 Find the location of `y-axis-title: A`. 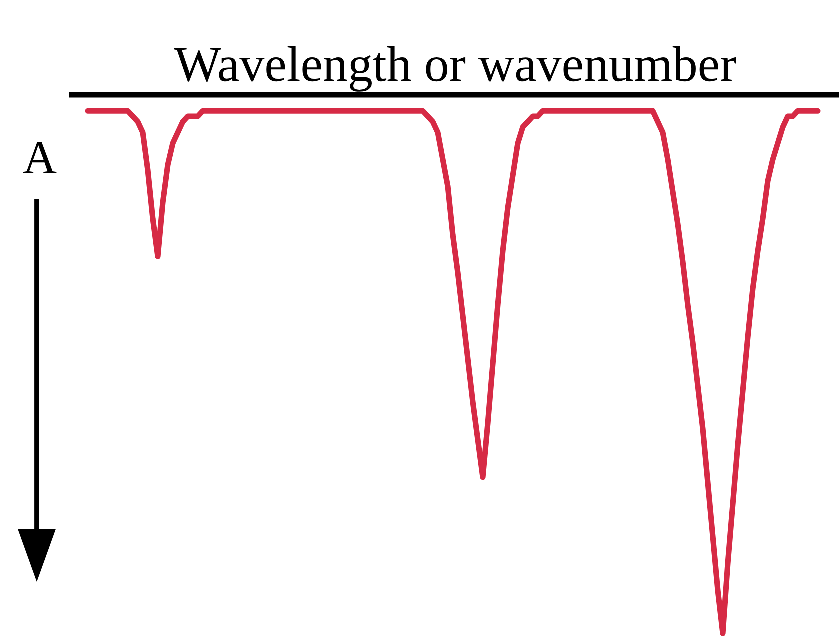

y-axis-title: A is located at coordinates (40, 158).